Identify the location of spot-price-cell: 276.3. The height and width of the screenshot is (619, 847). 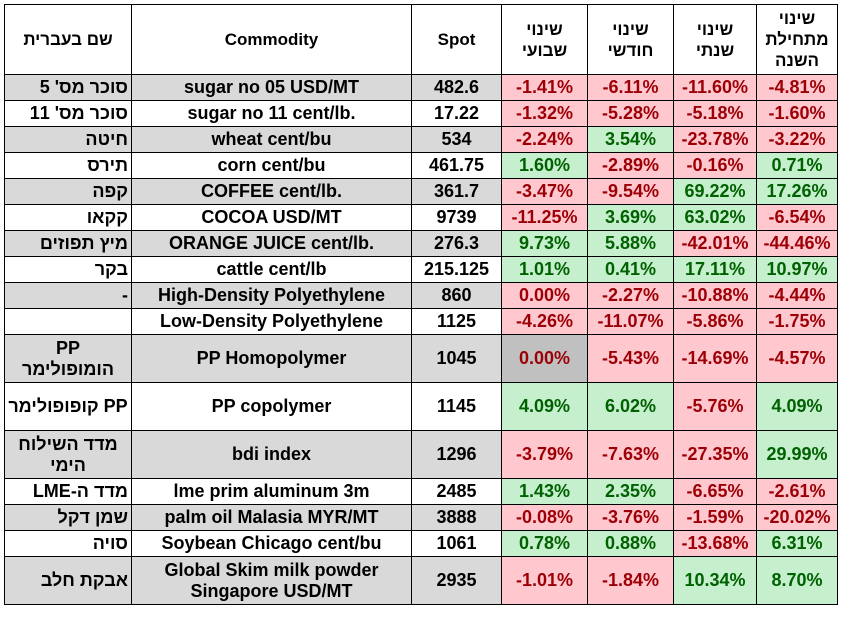
(456, 243).